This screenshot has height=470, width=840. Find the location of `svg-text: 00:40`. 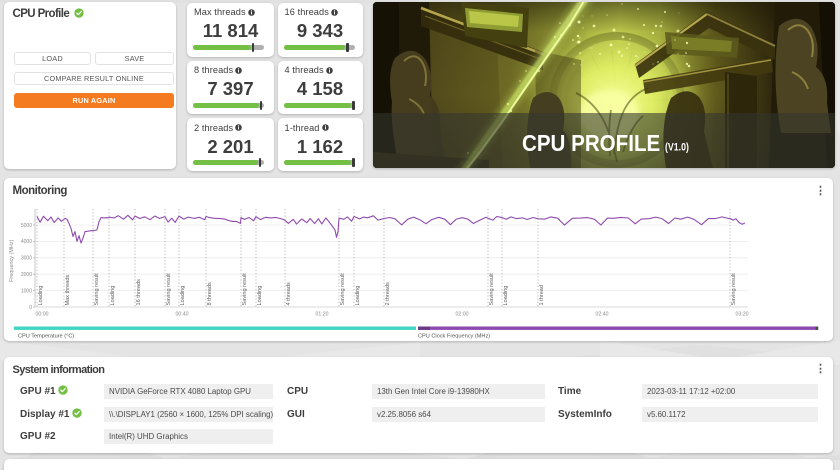

svg-text: 00:40 is located at coordinates (182, 315).